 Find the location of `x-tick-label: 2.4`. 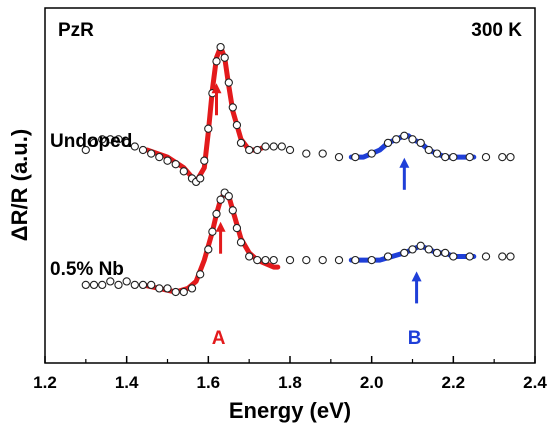

x-tick-label: 2.4 is located at coordinates (535, 382).